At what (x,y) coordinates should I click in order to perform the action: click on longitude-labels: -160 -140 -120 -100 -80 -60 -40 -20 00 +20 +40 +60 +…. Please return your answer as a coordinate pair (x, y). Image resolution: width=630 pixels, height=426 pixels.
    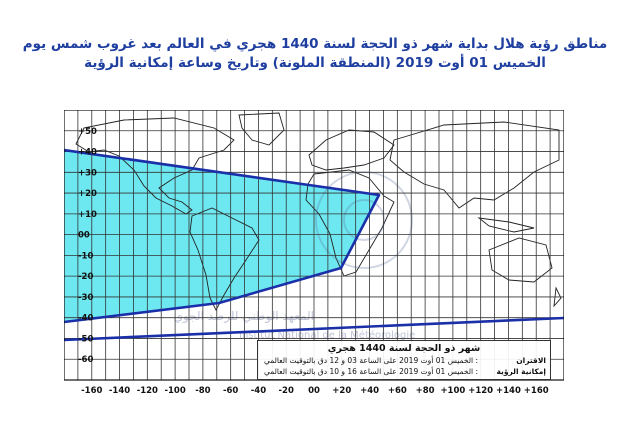
    Looking at the image, I should click on (315, 391).